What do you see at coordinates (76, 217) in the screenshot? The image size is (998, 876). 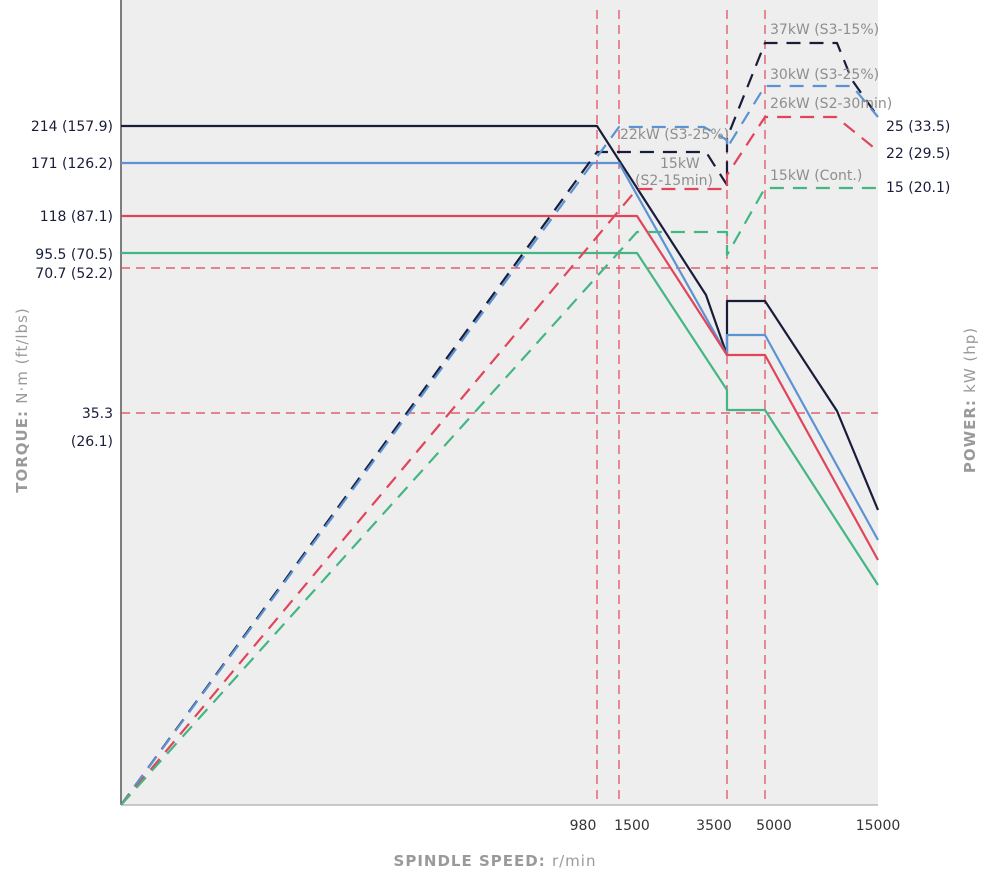 I see `left-tick-label: 118 (87.1)` at bounding box center [76, 217].